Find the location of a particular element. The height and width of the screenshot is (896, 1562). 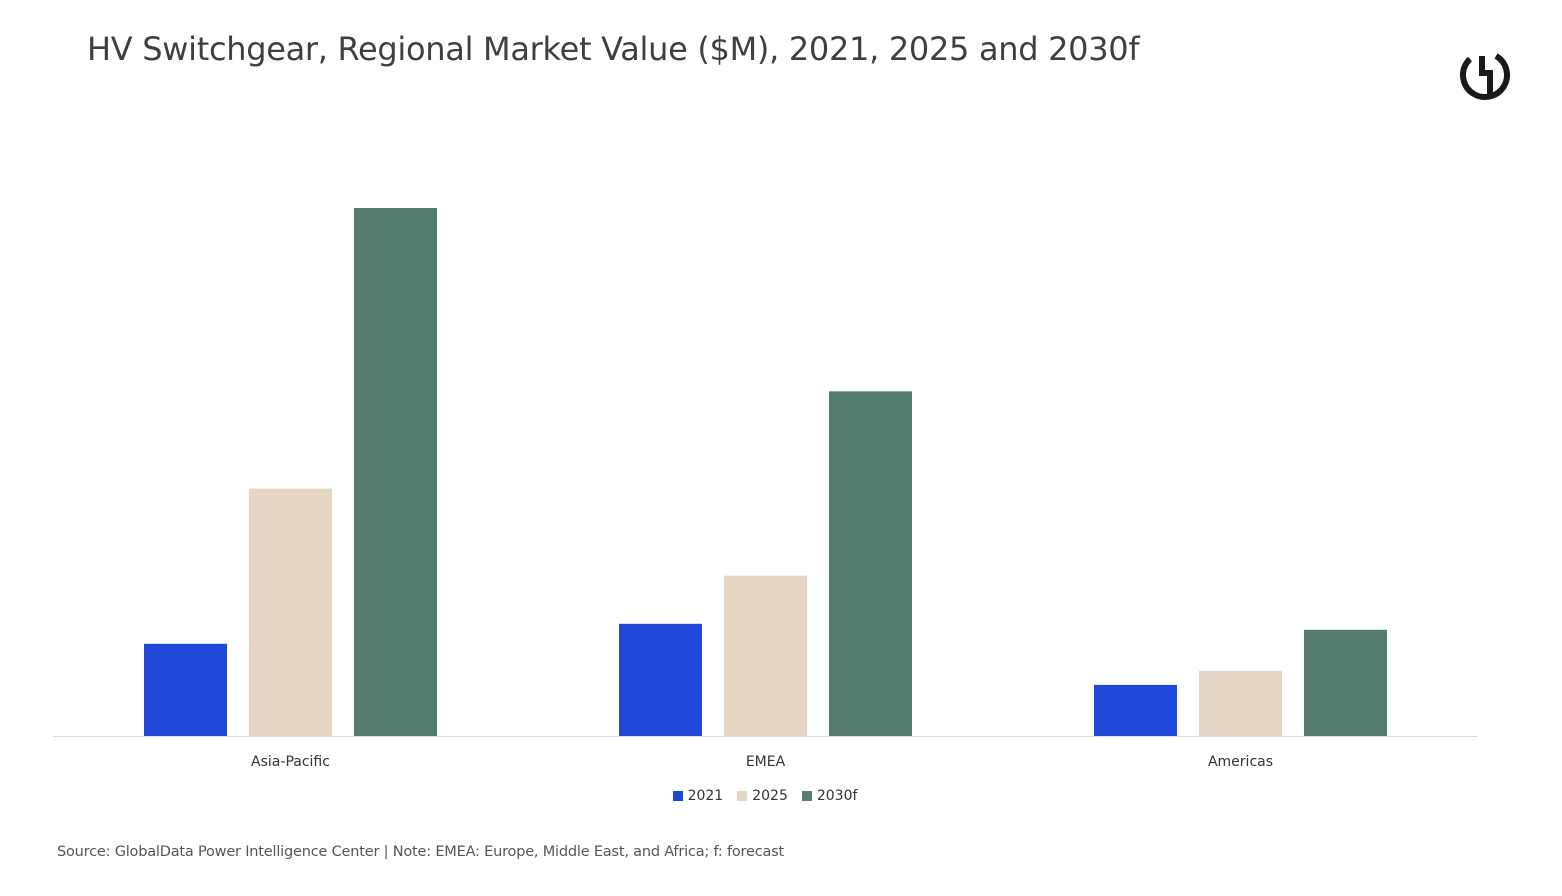

bar-emea-2021 is located at coordinates (660, 679).